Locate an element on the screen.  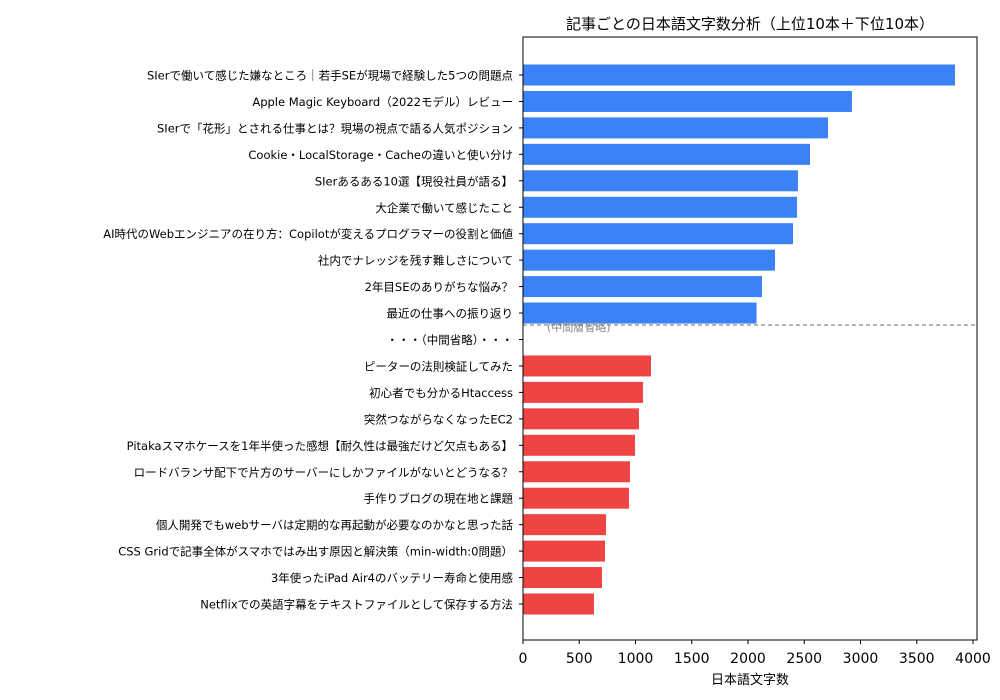
y-tick-label: 3年使ったiPad Air4のバッテリー寿命と使用感 is located at coordinates (392, 578).